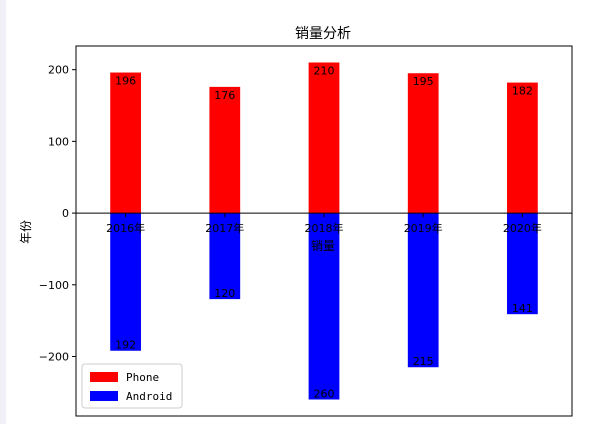 The height and width of the screenshot is (424, 601). What do you see at coordinates (324, 228) in the screenshot?
I see `x-tick-label-2: 2018年` at bounding box center [324, 228].